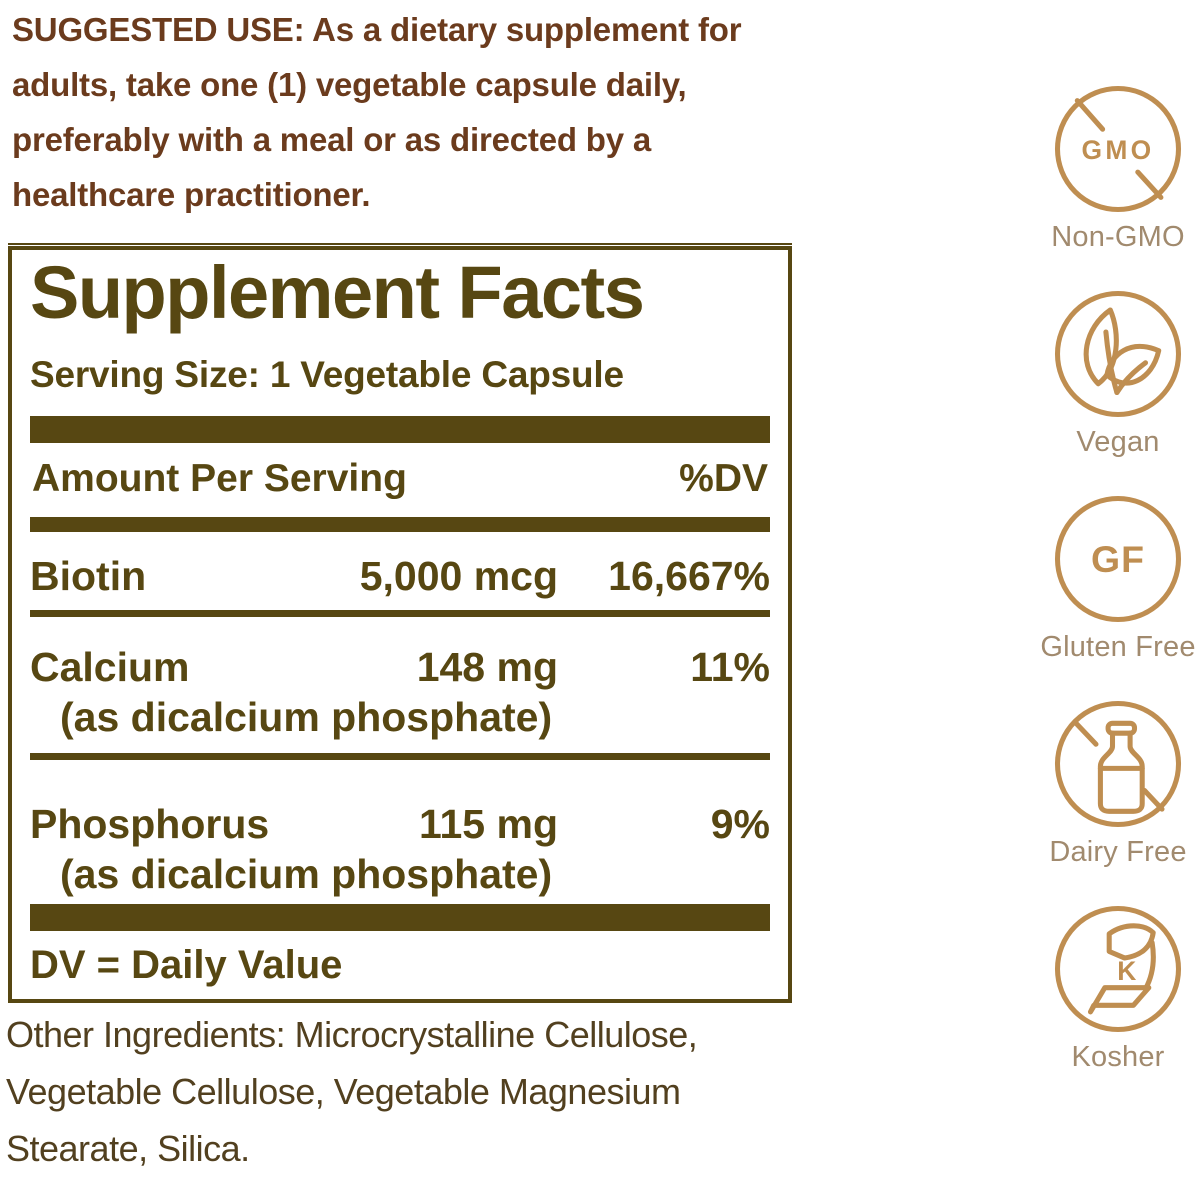 Image resolution: width=1200 pixels, height=1179 pixels. I want to click on badge-label: Non-GMO, so click(1118, 237).